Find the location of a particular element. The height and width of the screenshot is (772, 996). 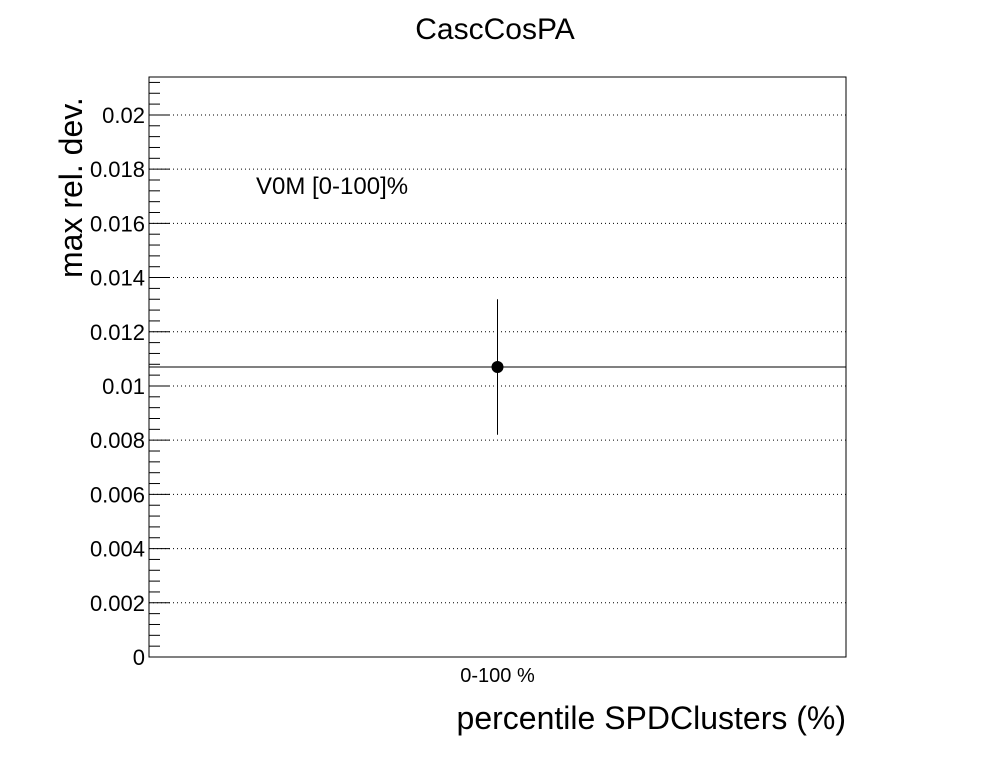

y-tick-label: 0.006 is located at coordinates (117, 494).